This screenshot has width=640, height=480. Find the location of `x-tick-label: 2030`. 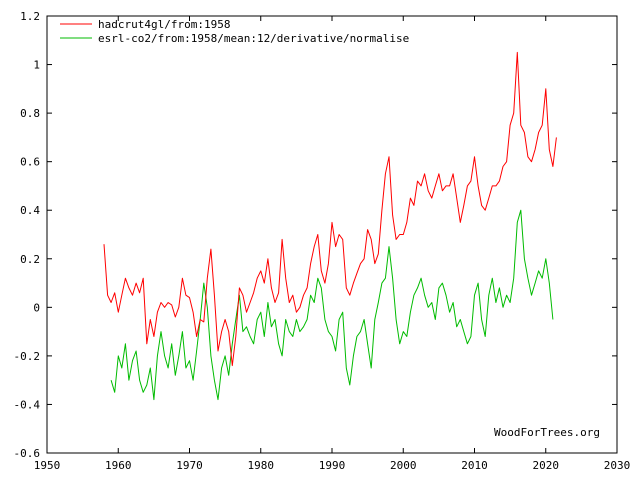

x-tick-label: 2030 is located at coordinates (617, 465).